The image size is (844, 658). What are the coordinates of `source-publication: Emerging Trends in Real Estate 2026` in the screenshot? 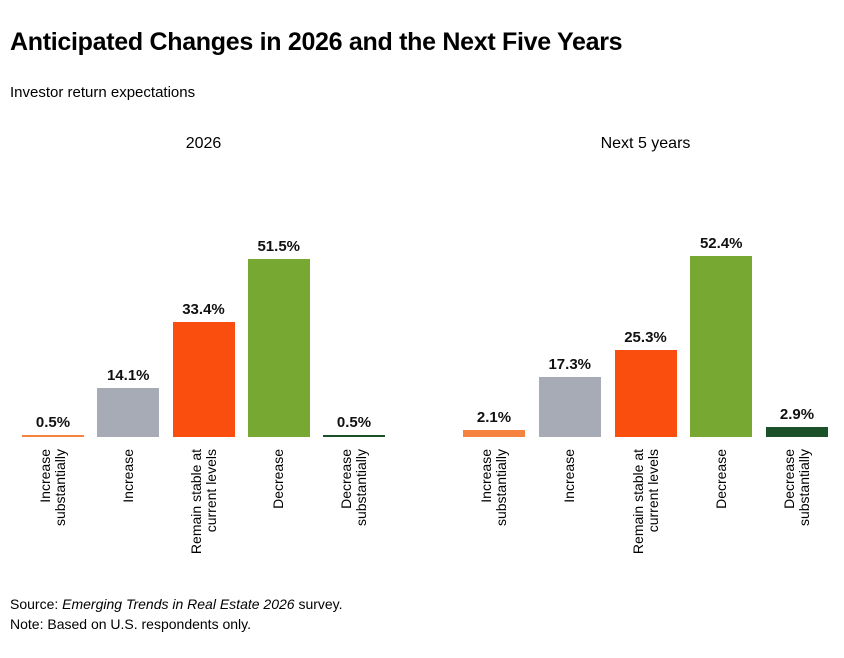 It's located at (178, 604).